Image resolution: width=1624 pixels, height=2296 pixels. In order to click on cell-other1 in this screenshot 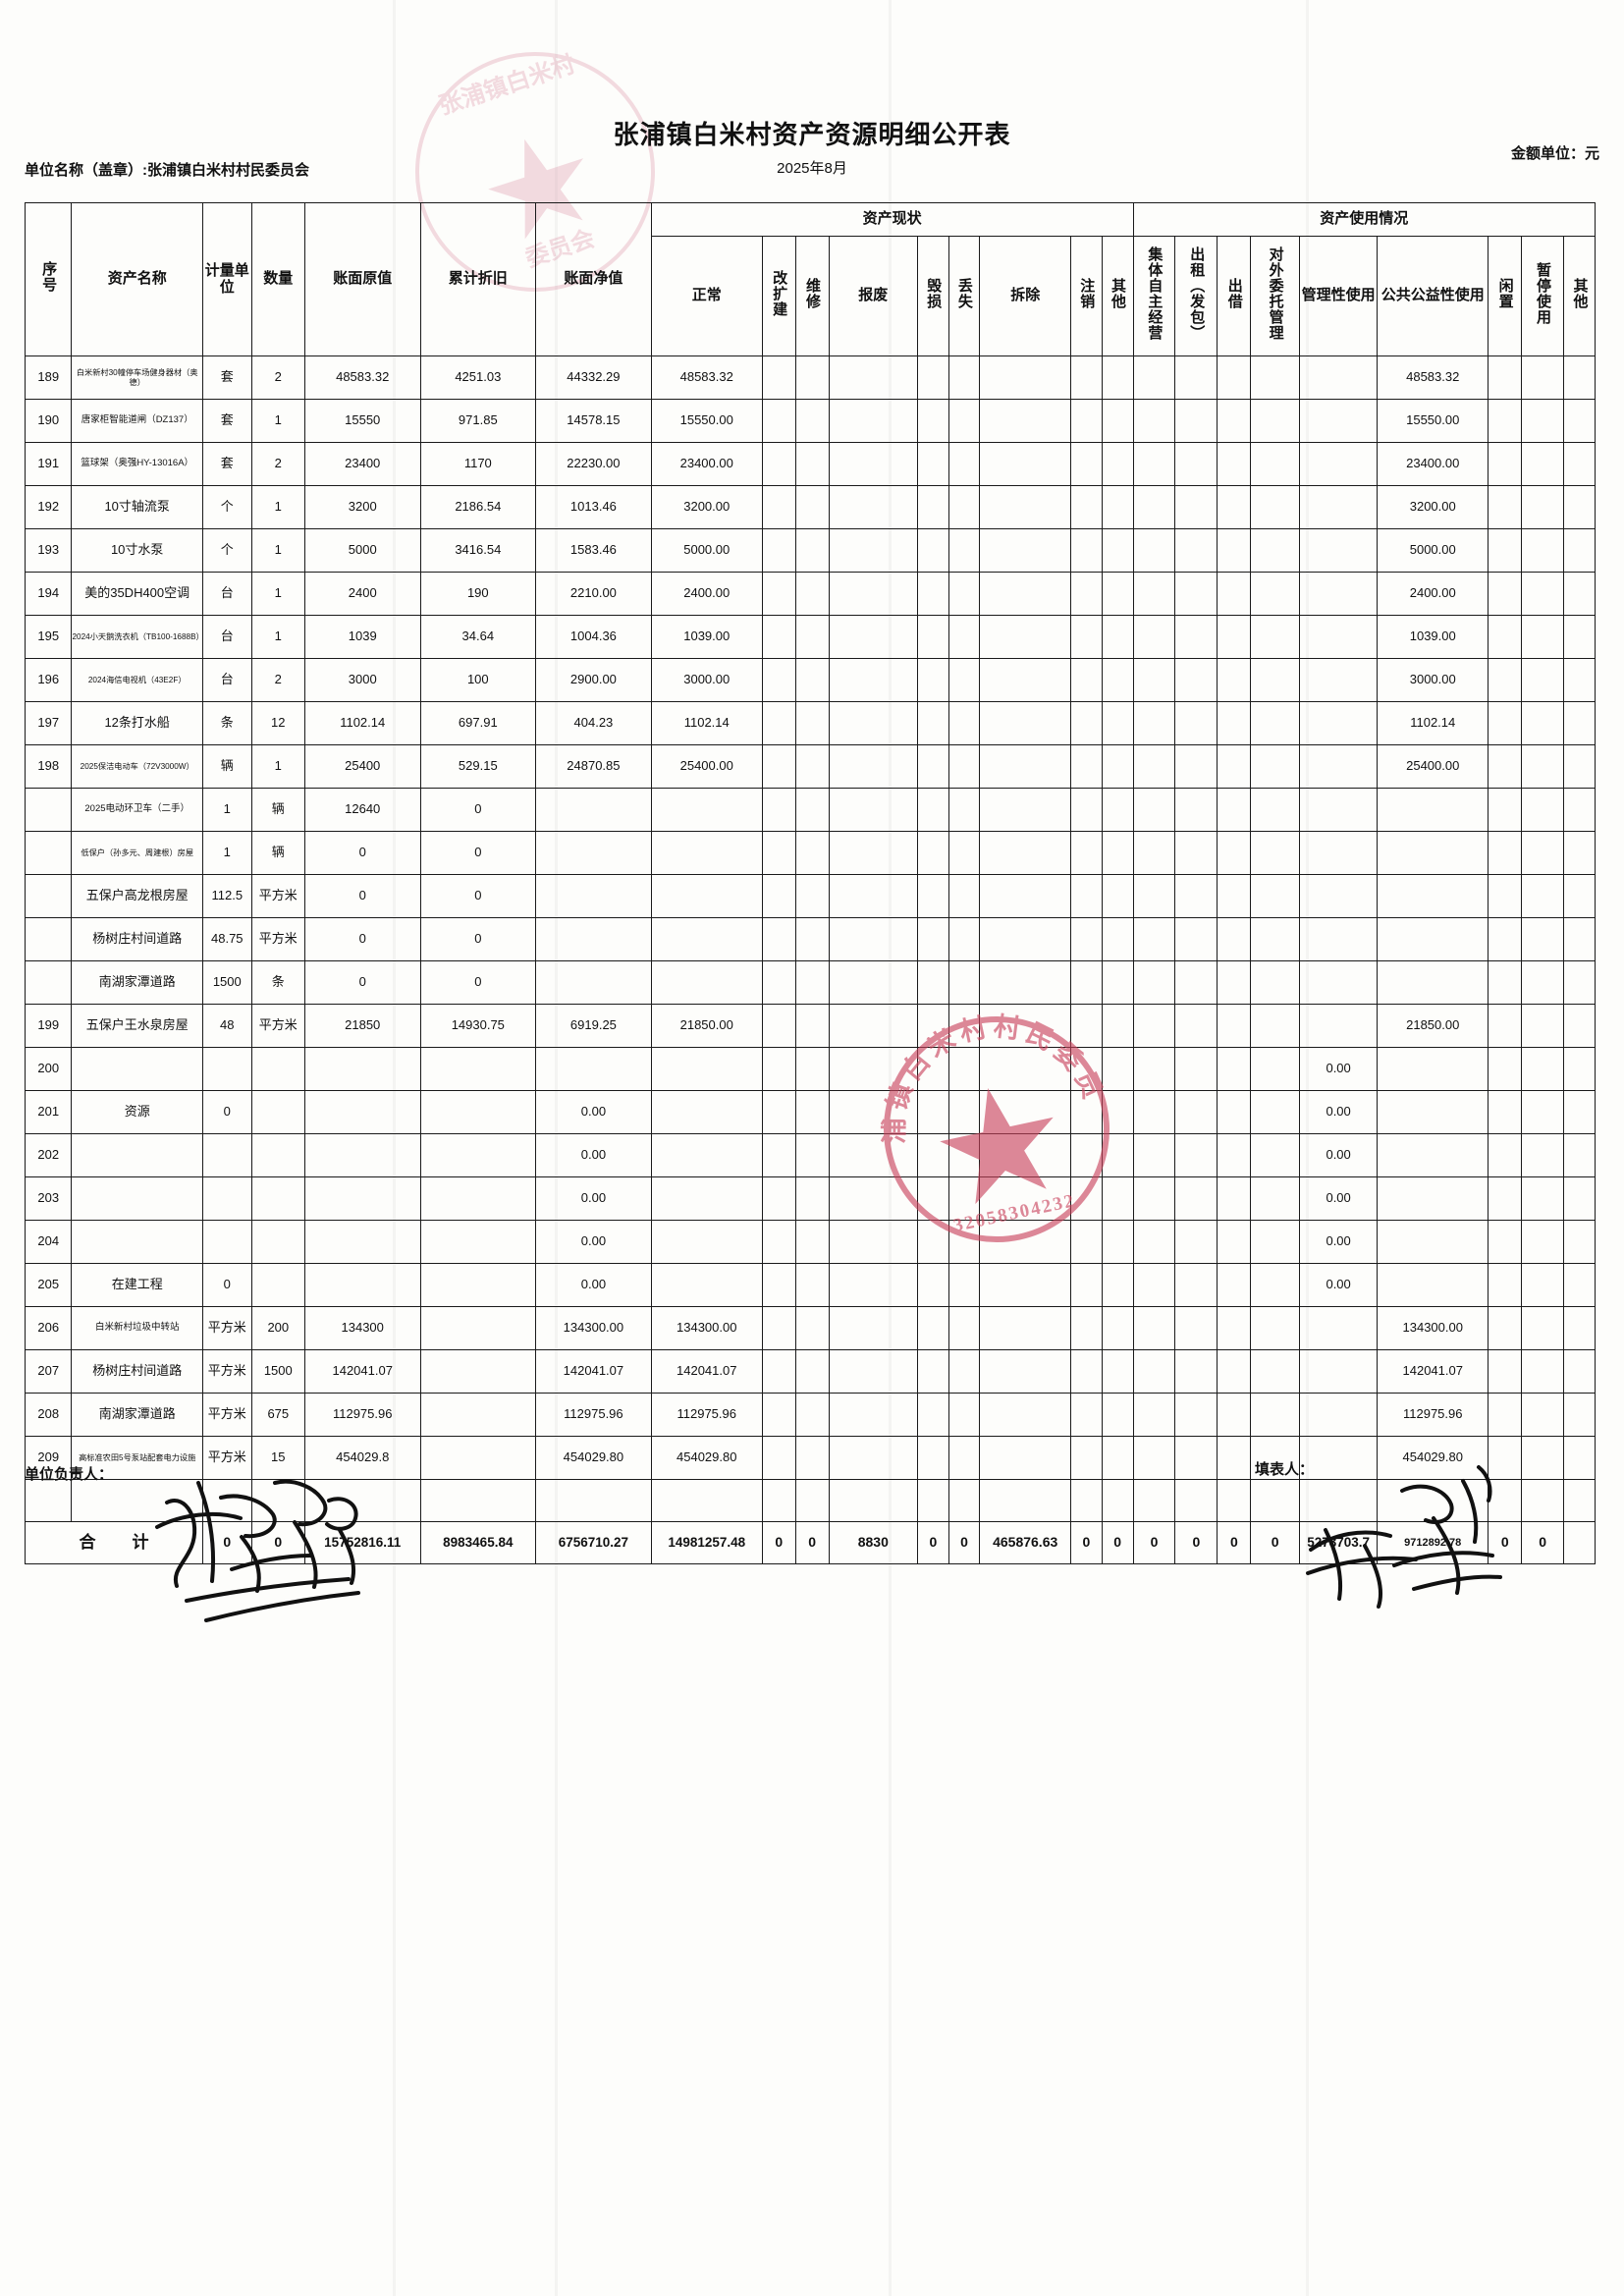, I will do `click(1117, 766)`.